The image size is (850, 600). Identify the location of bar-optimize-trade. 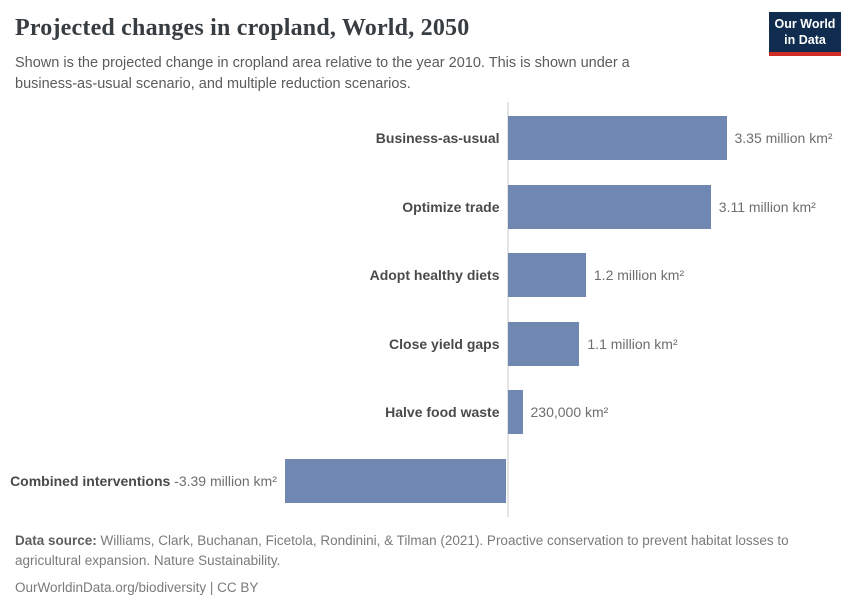
(609, 207).